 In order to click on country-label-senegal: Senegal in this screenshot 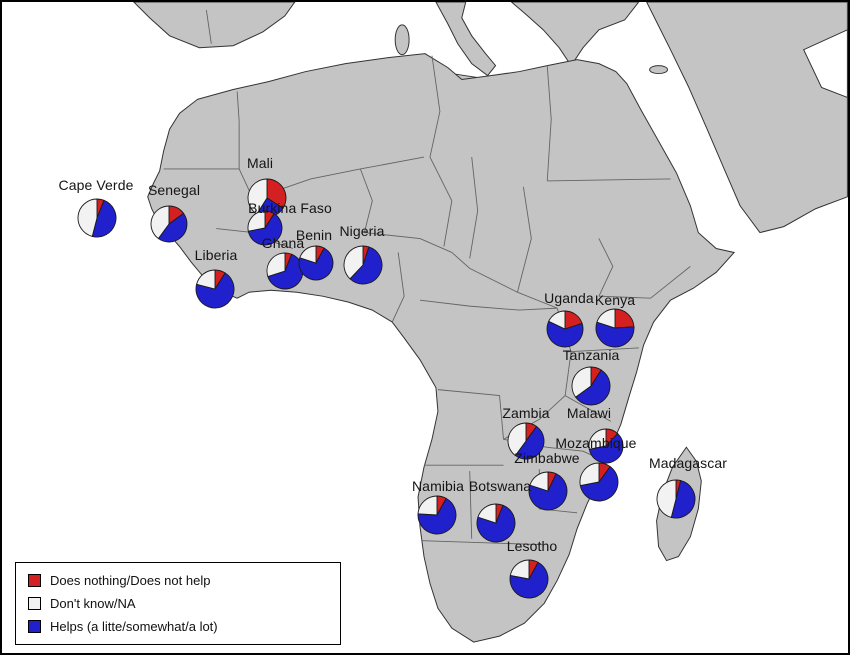, I will do `click(174, 190)`.